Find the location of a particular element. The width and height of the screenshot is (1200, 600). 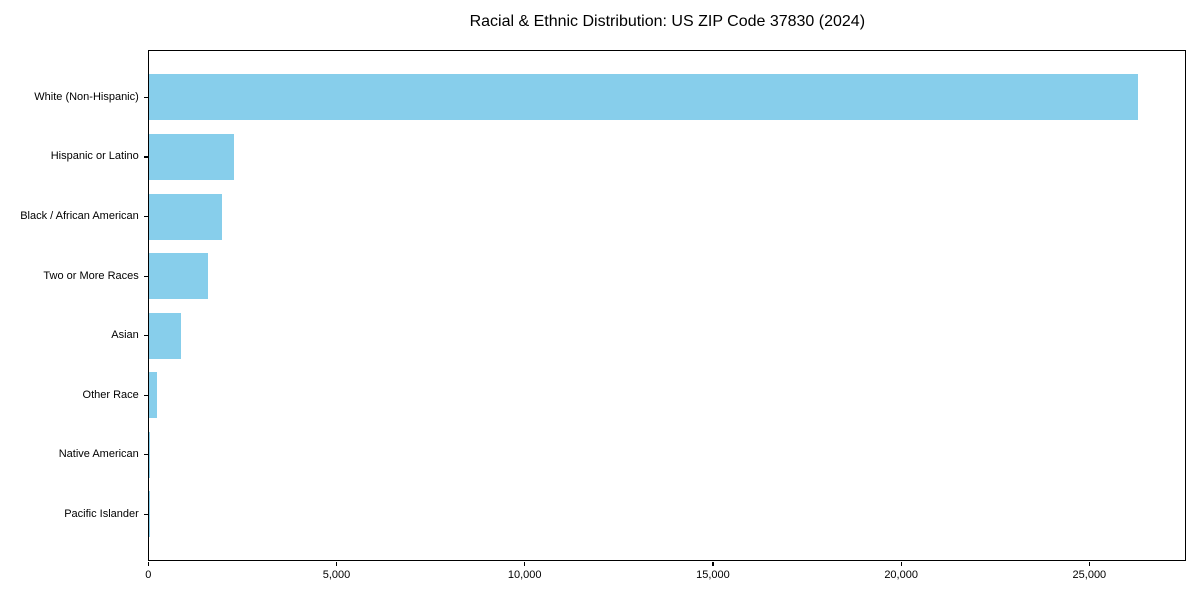

y-tick-label: Native American is located at coordinates (98, 454).